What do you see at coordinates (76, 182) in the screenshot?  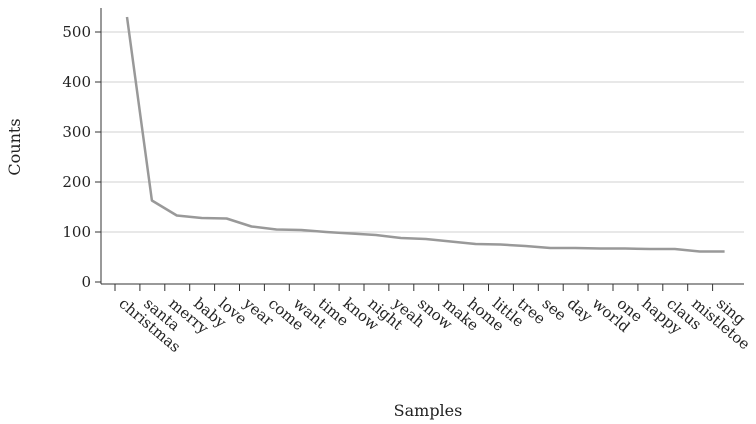 I see `y-tick-label: 200` at bounding box center [76, 182].